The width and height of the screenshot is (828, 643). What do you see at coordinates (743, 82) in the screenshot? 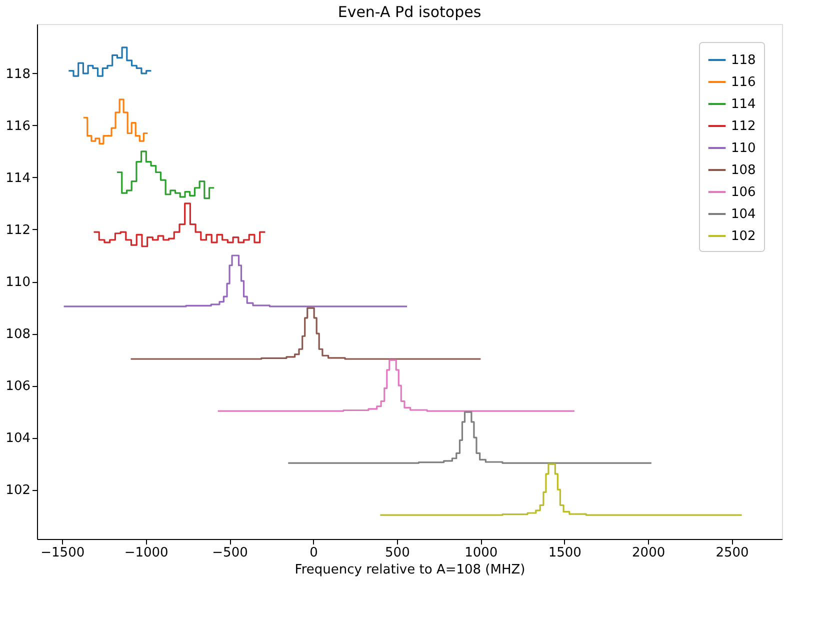
I see `legend-label: 116` at bounding box center [743, 82].